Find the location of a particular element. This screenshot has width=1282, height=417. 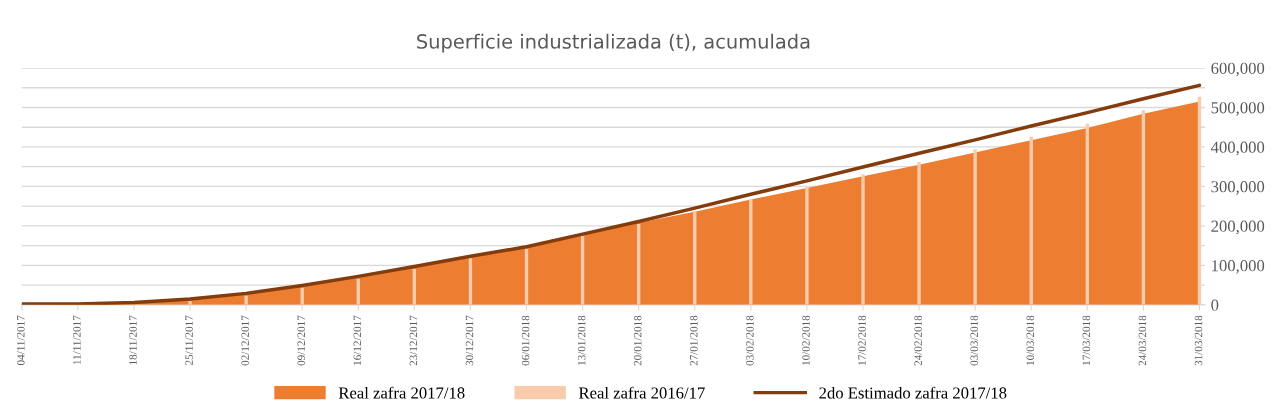

x-tick-label: 03/03/2018 is located at coordinates (974, 340).